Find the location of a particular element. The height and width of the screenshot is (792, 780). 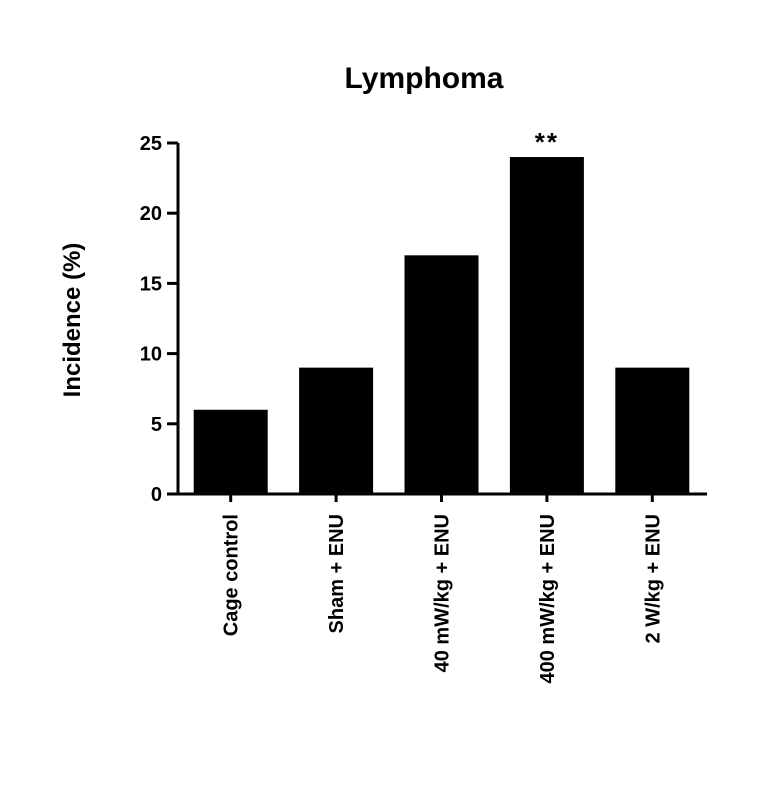

y-tick-label: 20 is located at coordinates (151, 214).